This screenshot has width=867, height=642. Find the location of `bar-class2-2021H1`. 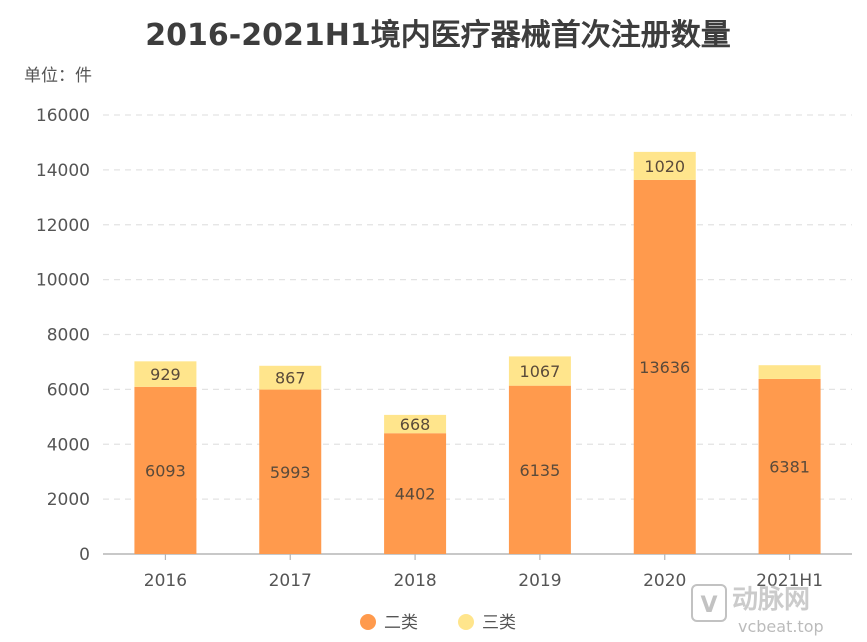

bar-class2-2021H1 is located at coordinates (789, 466).